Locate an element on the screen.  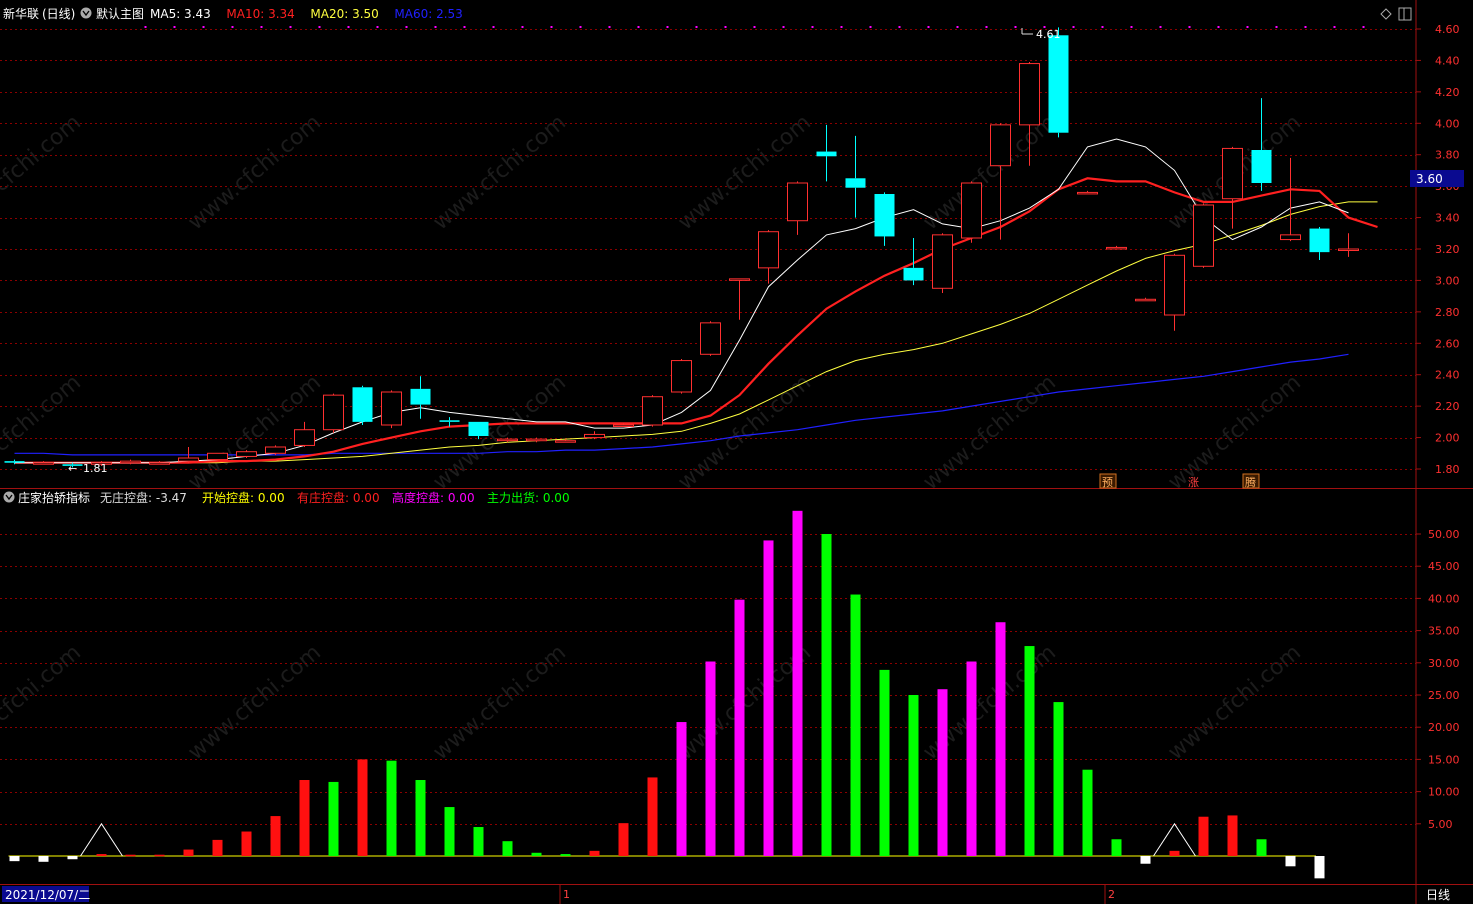
indicator-legend-item: 开始控盘: 0.00 is located at coordinates (243, 497).